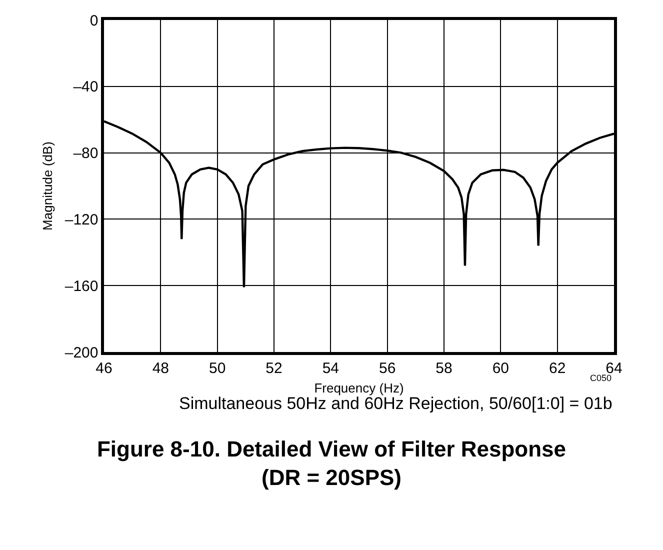  Describe the element at coordinates (359, 388) in the screenshot. I see `x-axis-title: Frequency (Hz)` at that location.